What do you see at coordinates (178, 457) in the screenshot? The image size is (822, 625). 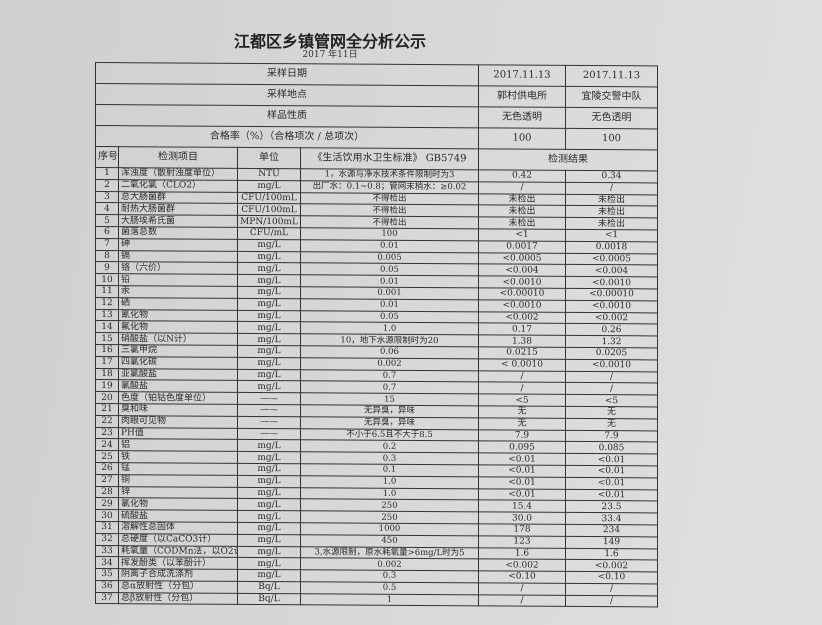 I see `row-item: 铁` at bounding box center [178, 457].